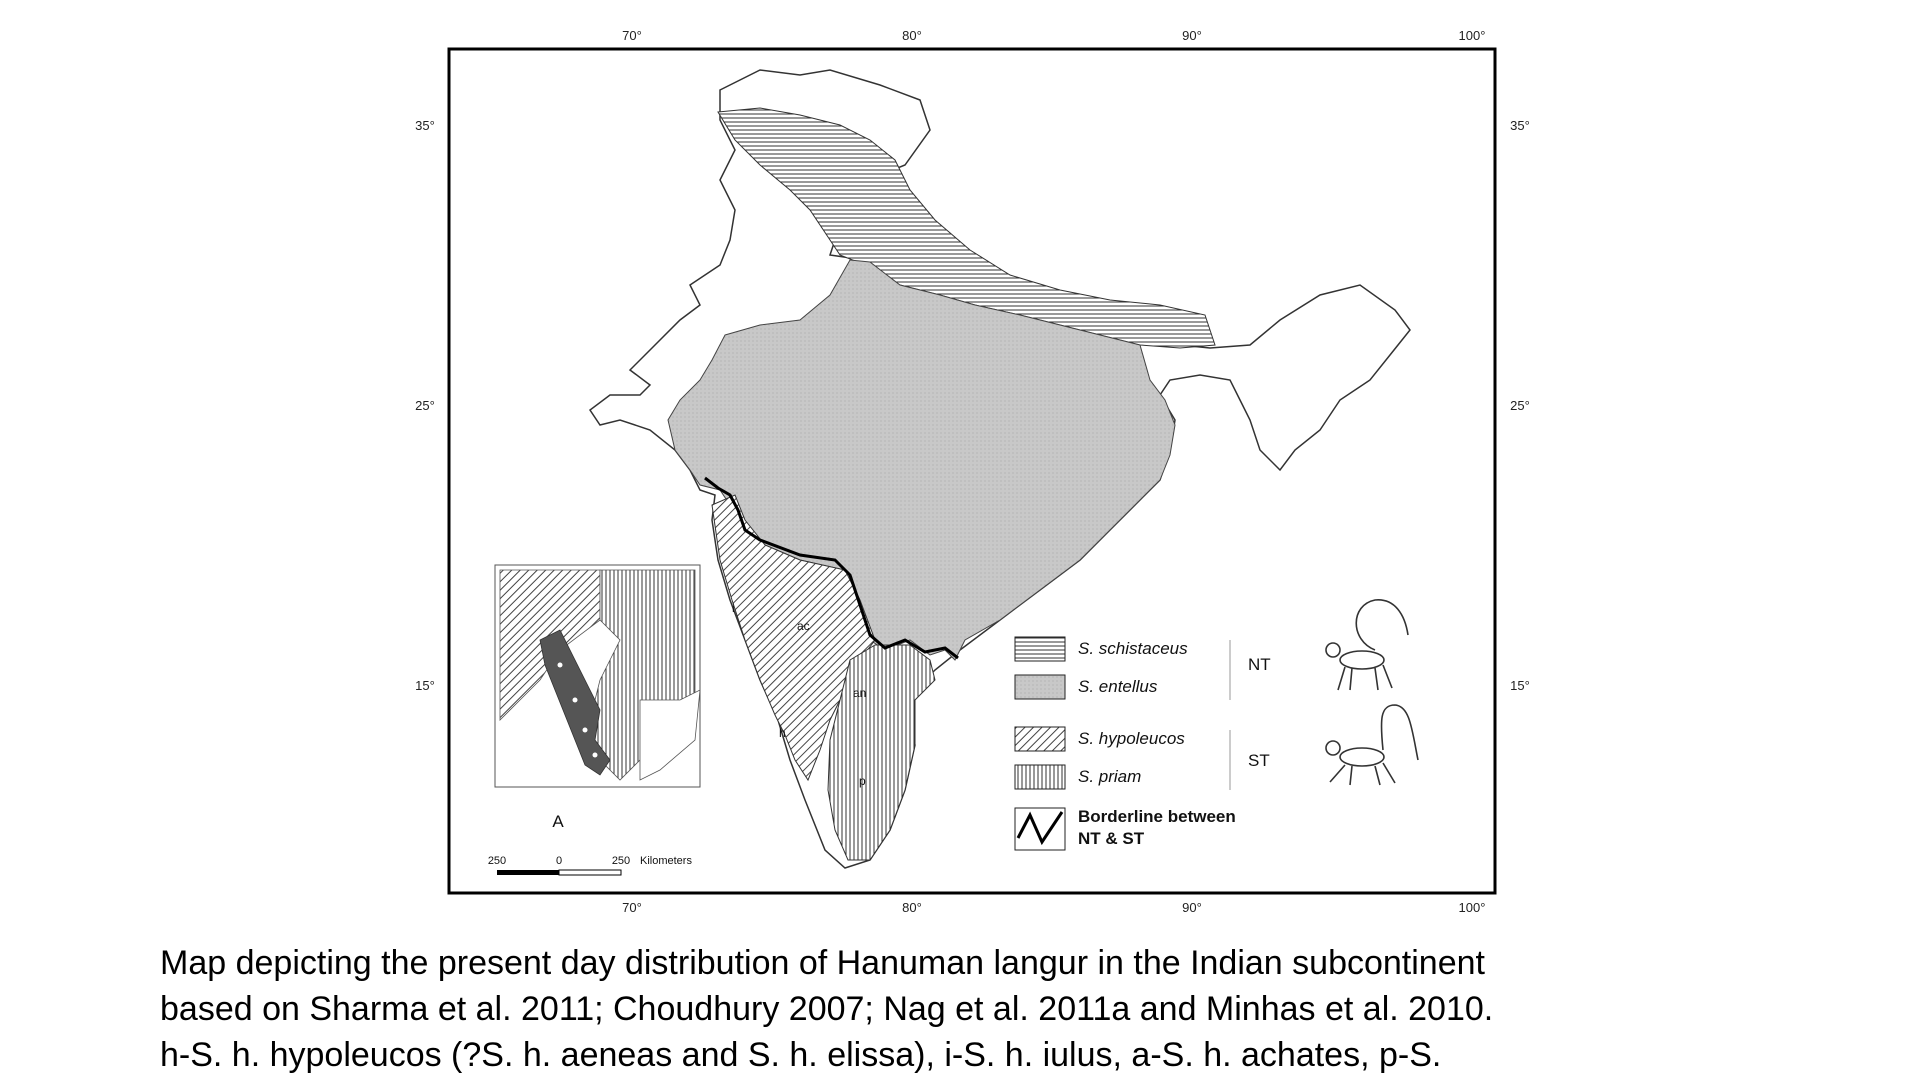  Describe the element at coordinates (1259, 760) in the screenshot. I see `legend-group-st: ST` at that location.